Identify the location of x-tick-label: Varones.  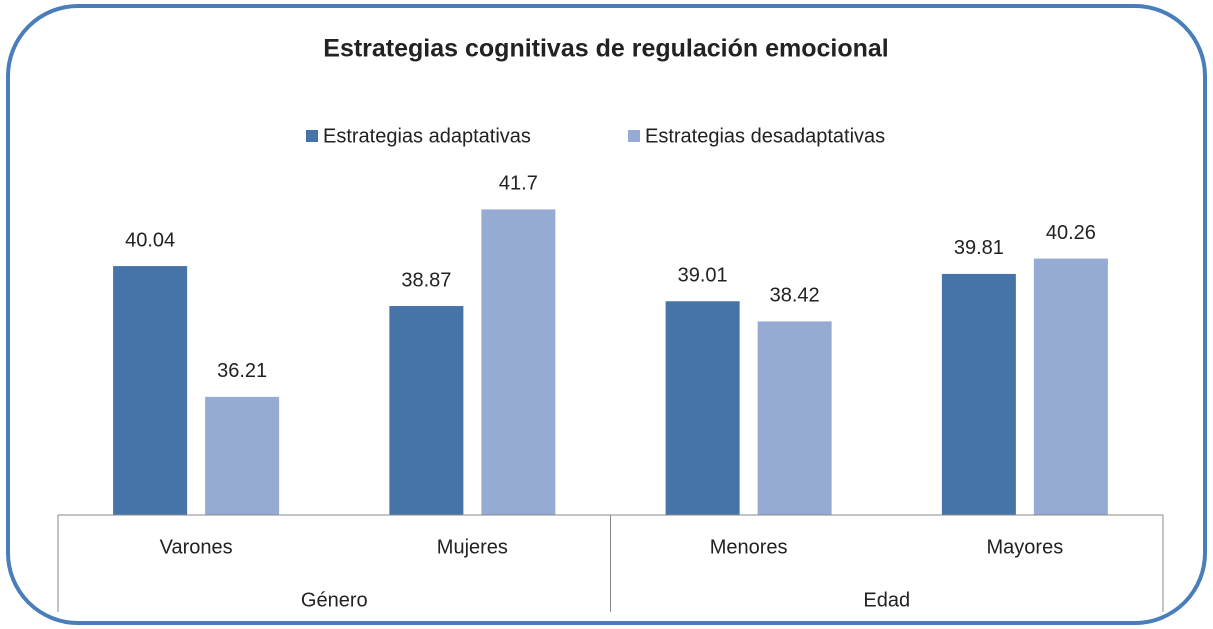
(196, 547).